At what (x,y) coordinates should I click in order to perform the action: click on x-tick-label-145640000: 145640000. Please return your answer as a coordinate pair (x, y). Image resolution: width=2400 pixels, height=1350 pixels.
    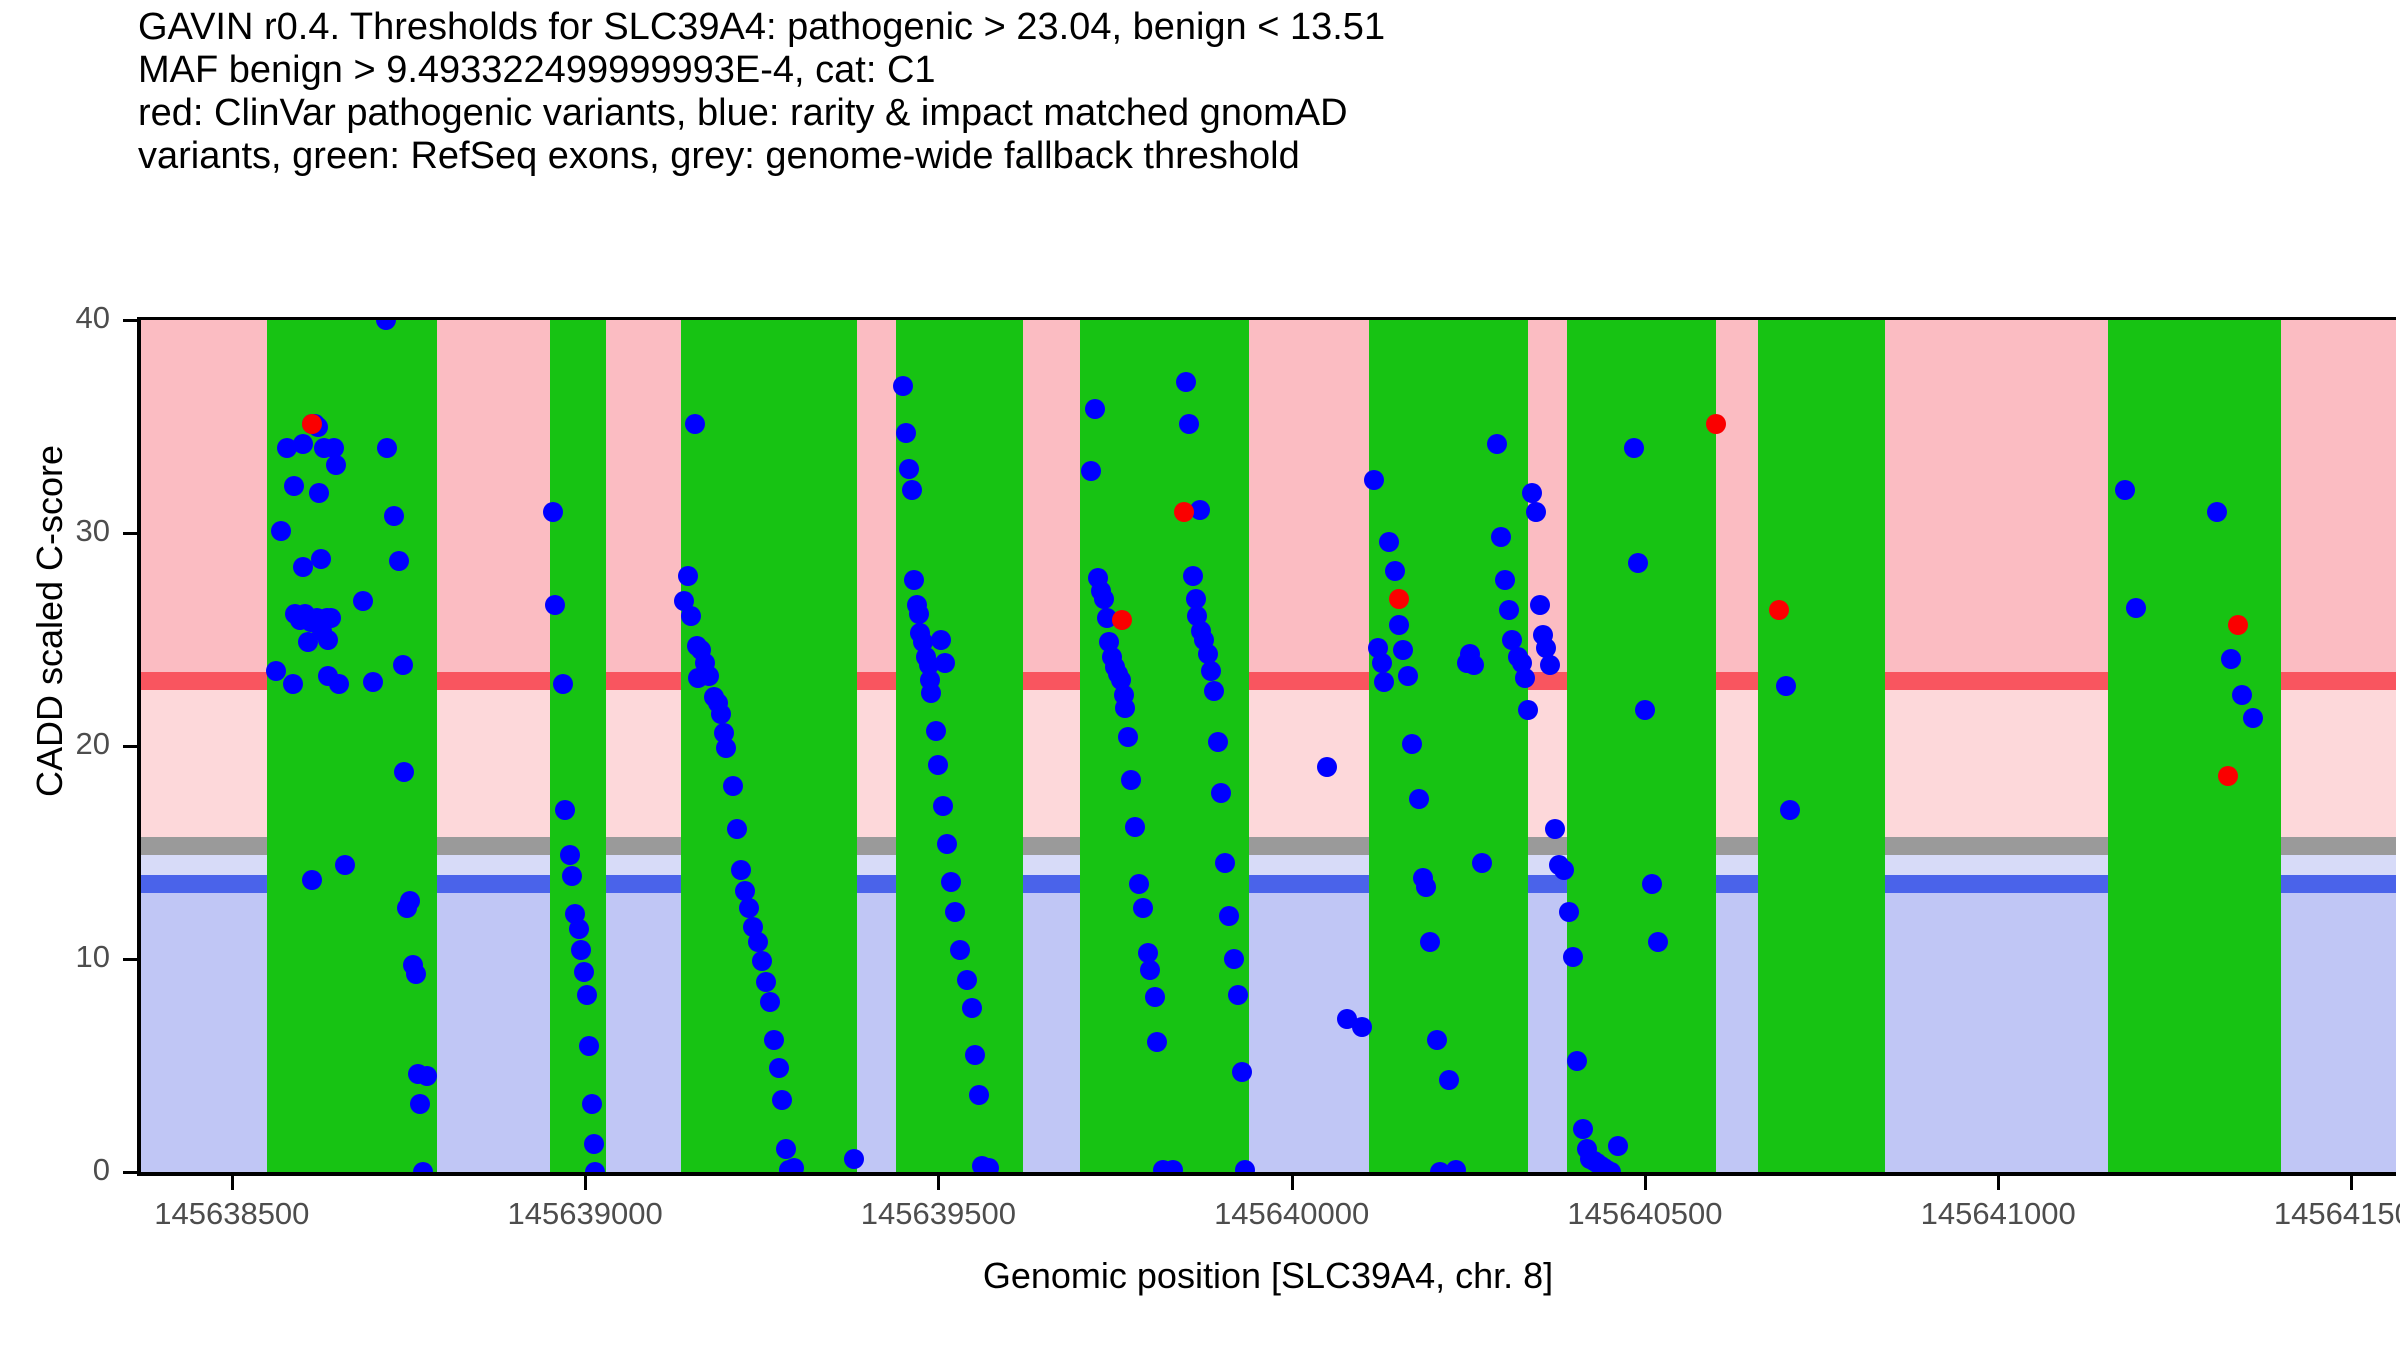
    Looking at the image, I should click on (1292, 1213).